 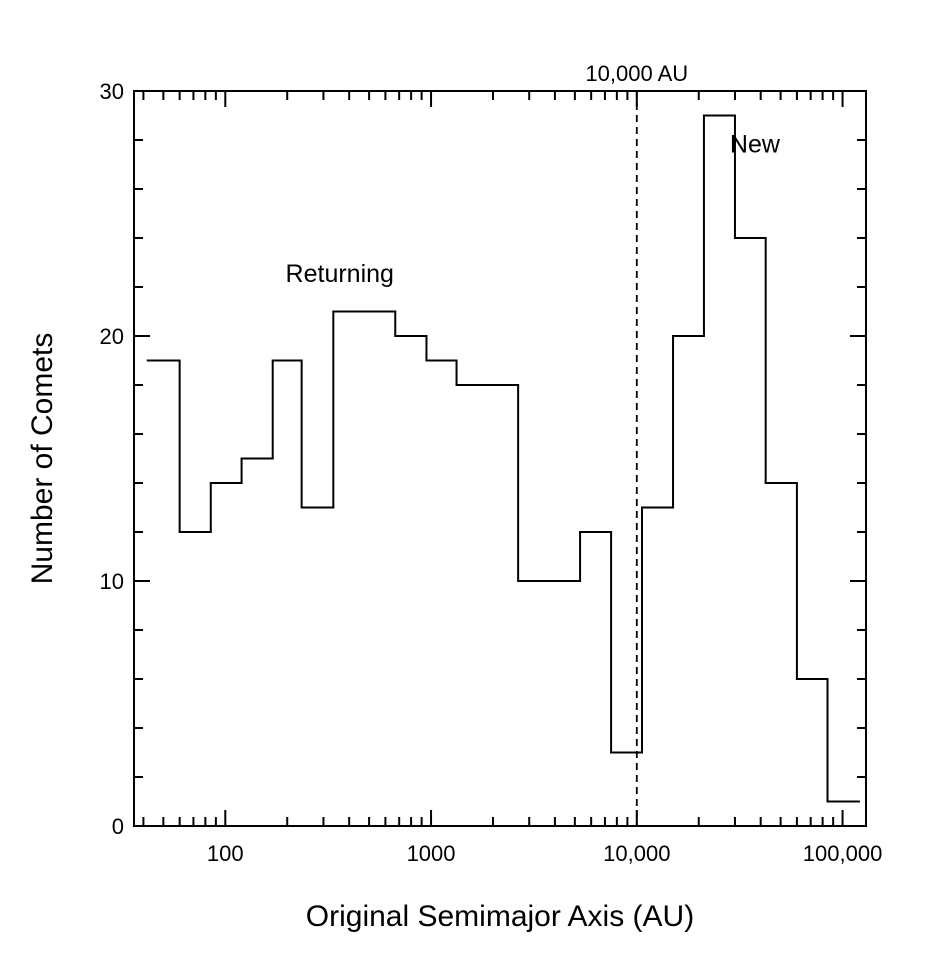 What do you see at coordinates (112, 581) in the screenshot?
I see `y-tick-label: 10` at bounding box center [112, 581].